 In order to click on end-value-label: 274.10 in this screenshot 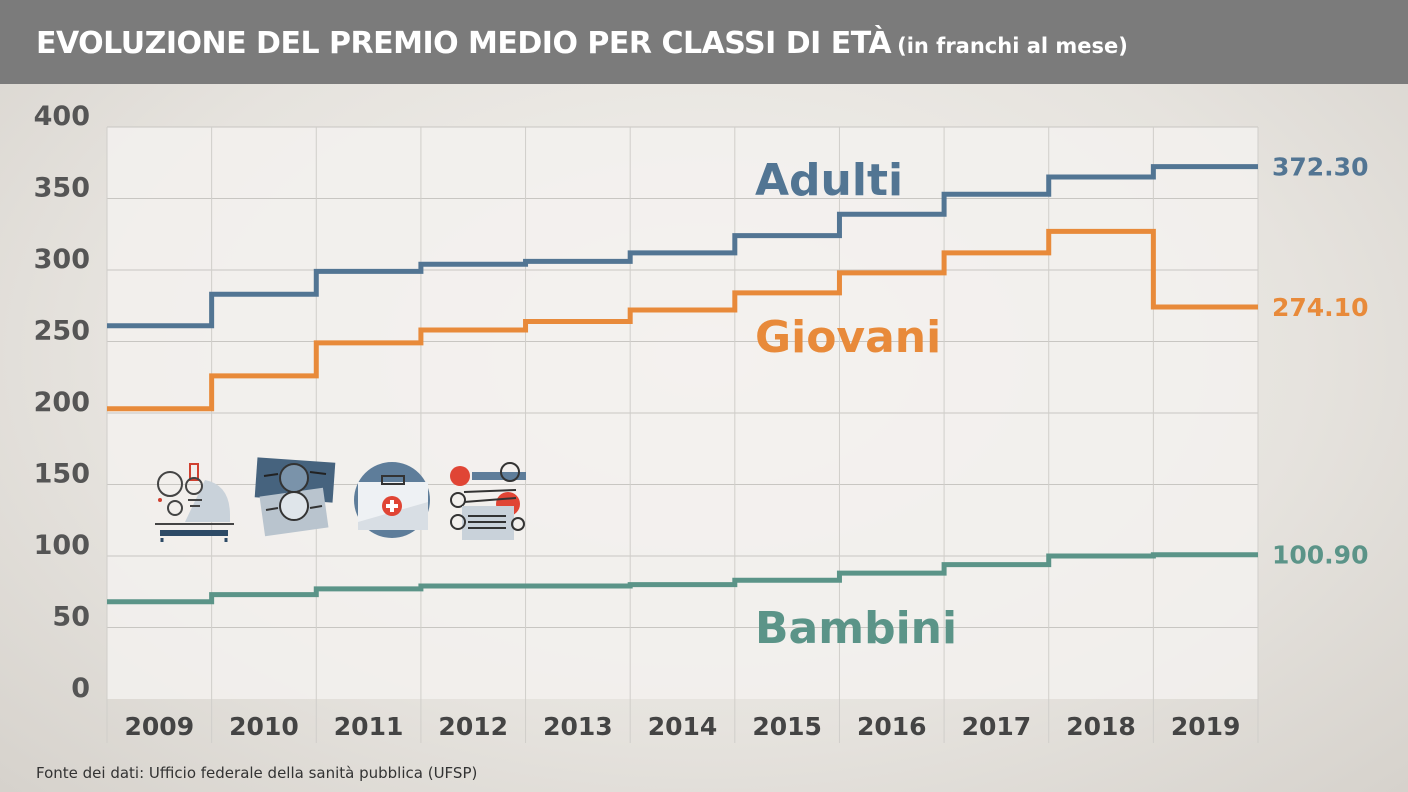, I will do `click(1320, 307)`.